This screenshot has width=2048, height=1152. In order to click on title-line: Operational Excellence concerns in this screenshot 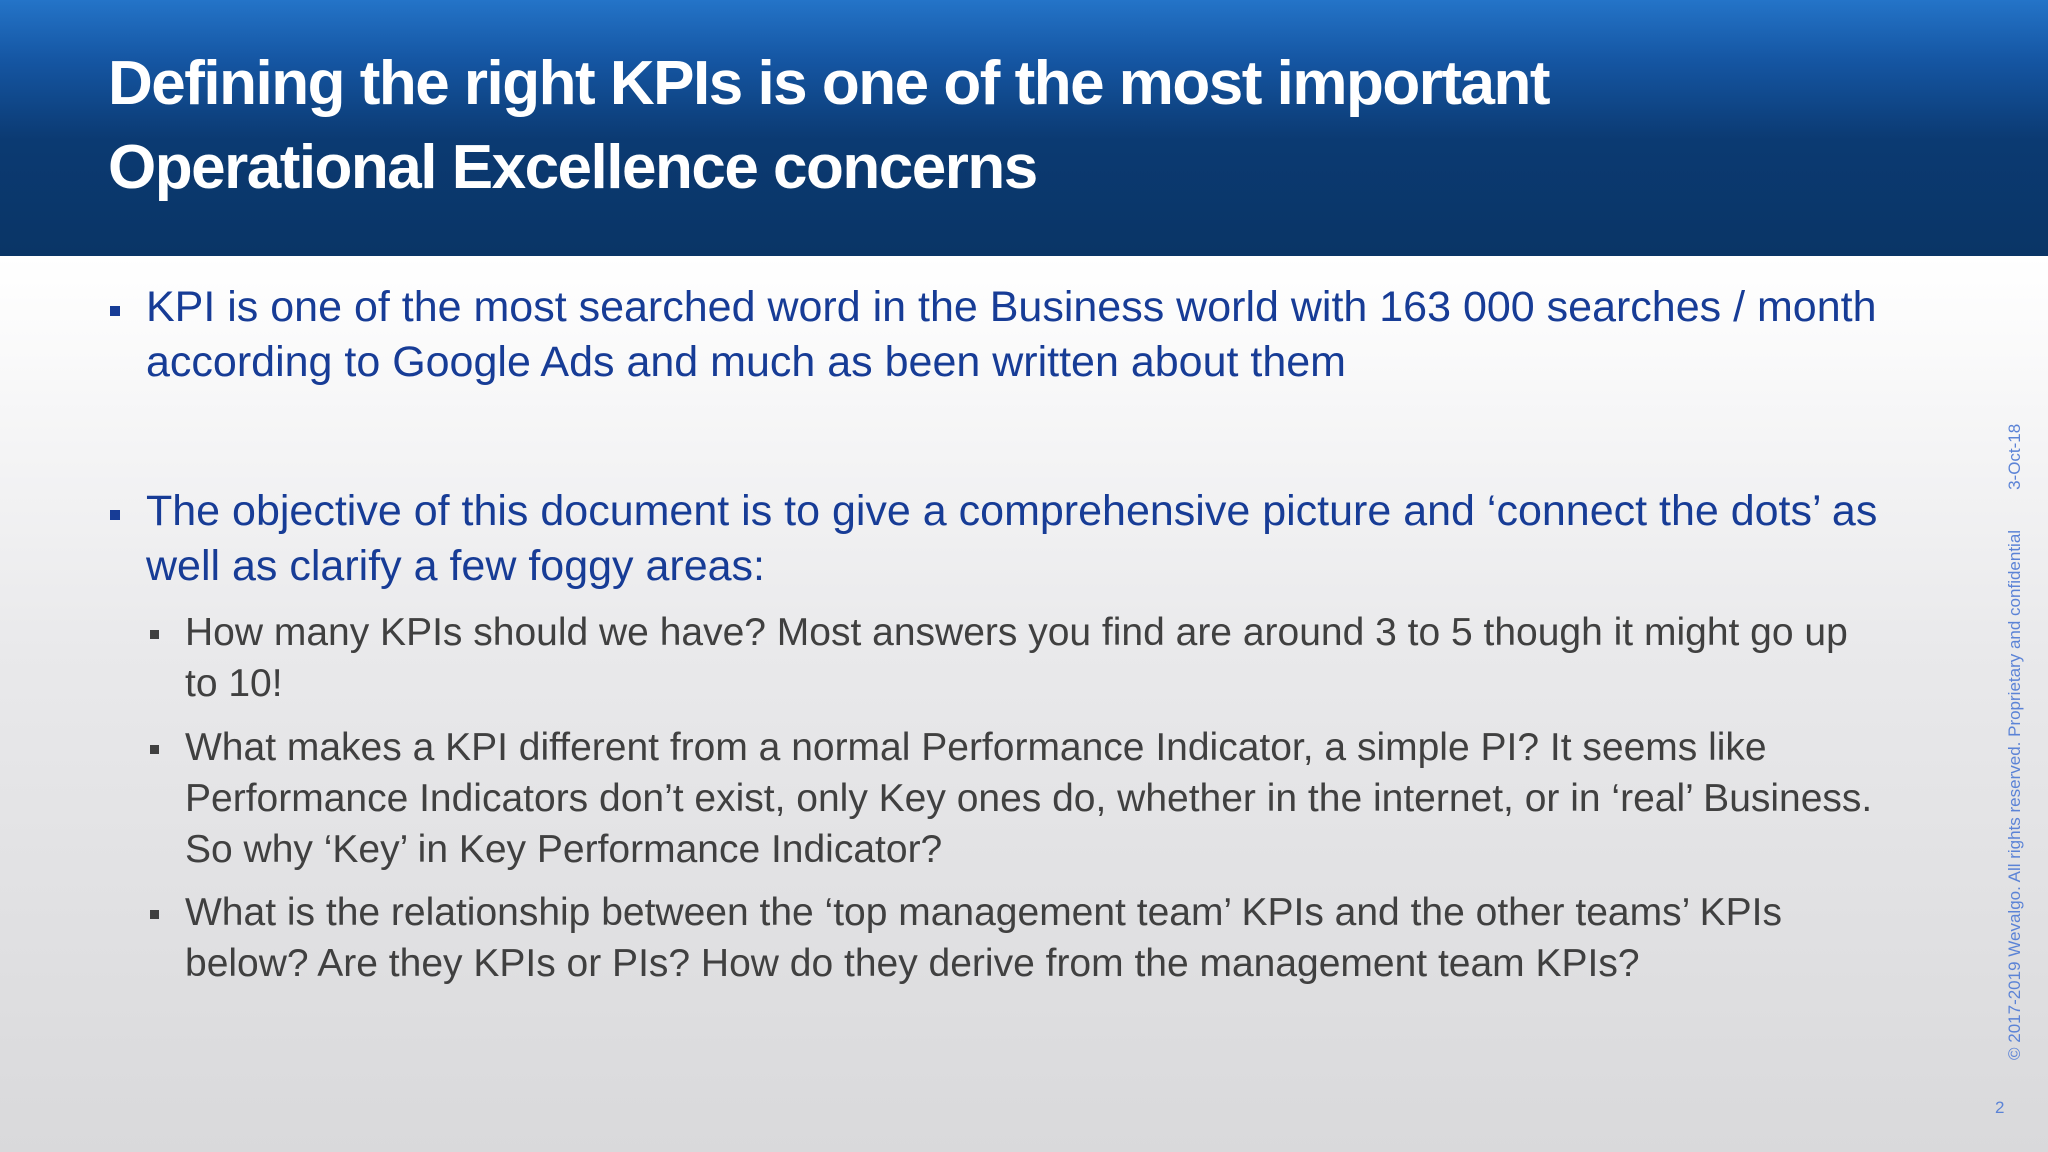, I will do `click(573, 167)`.